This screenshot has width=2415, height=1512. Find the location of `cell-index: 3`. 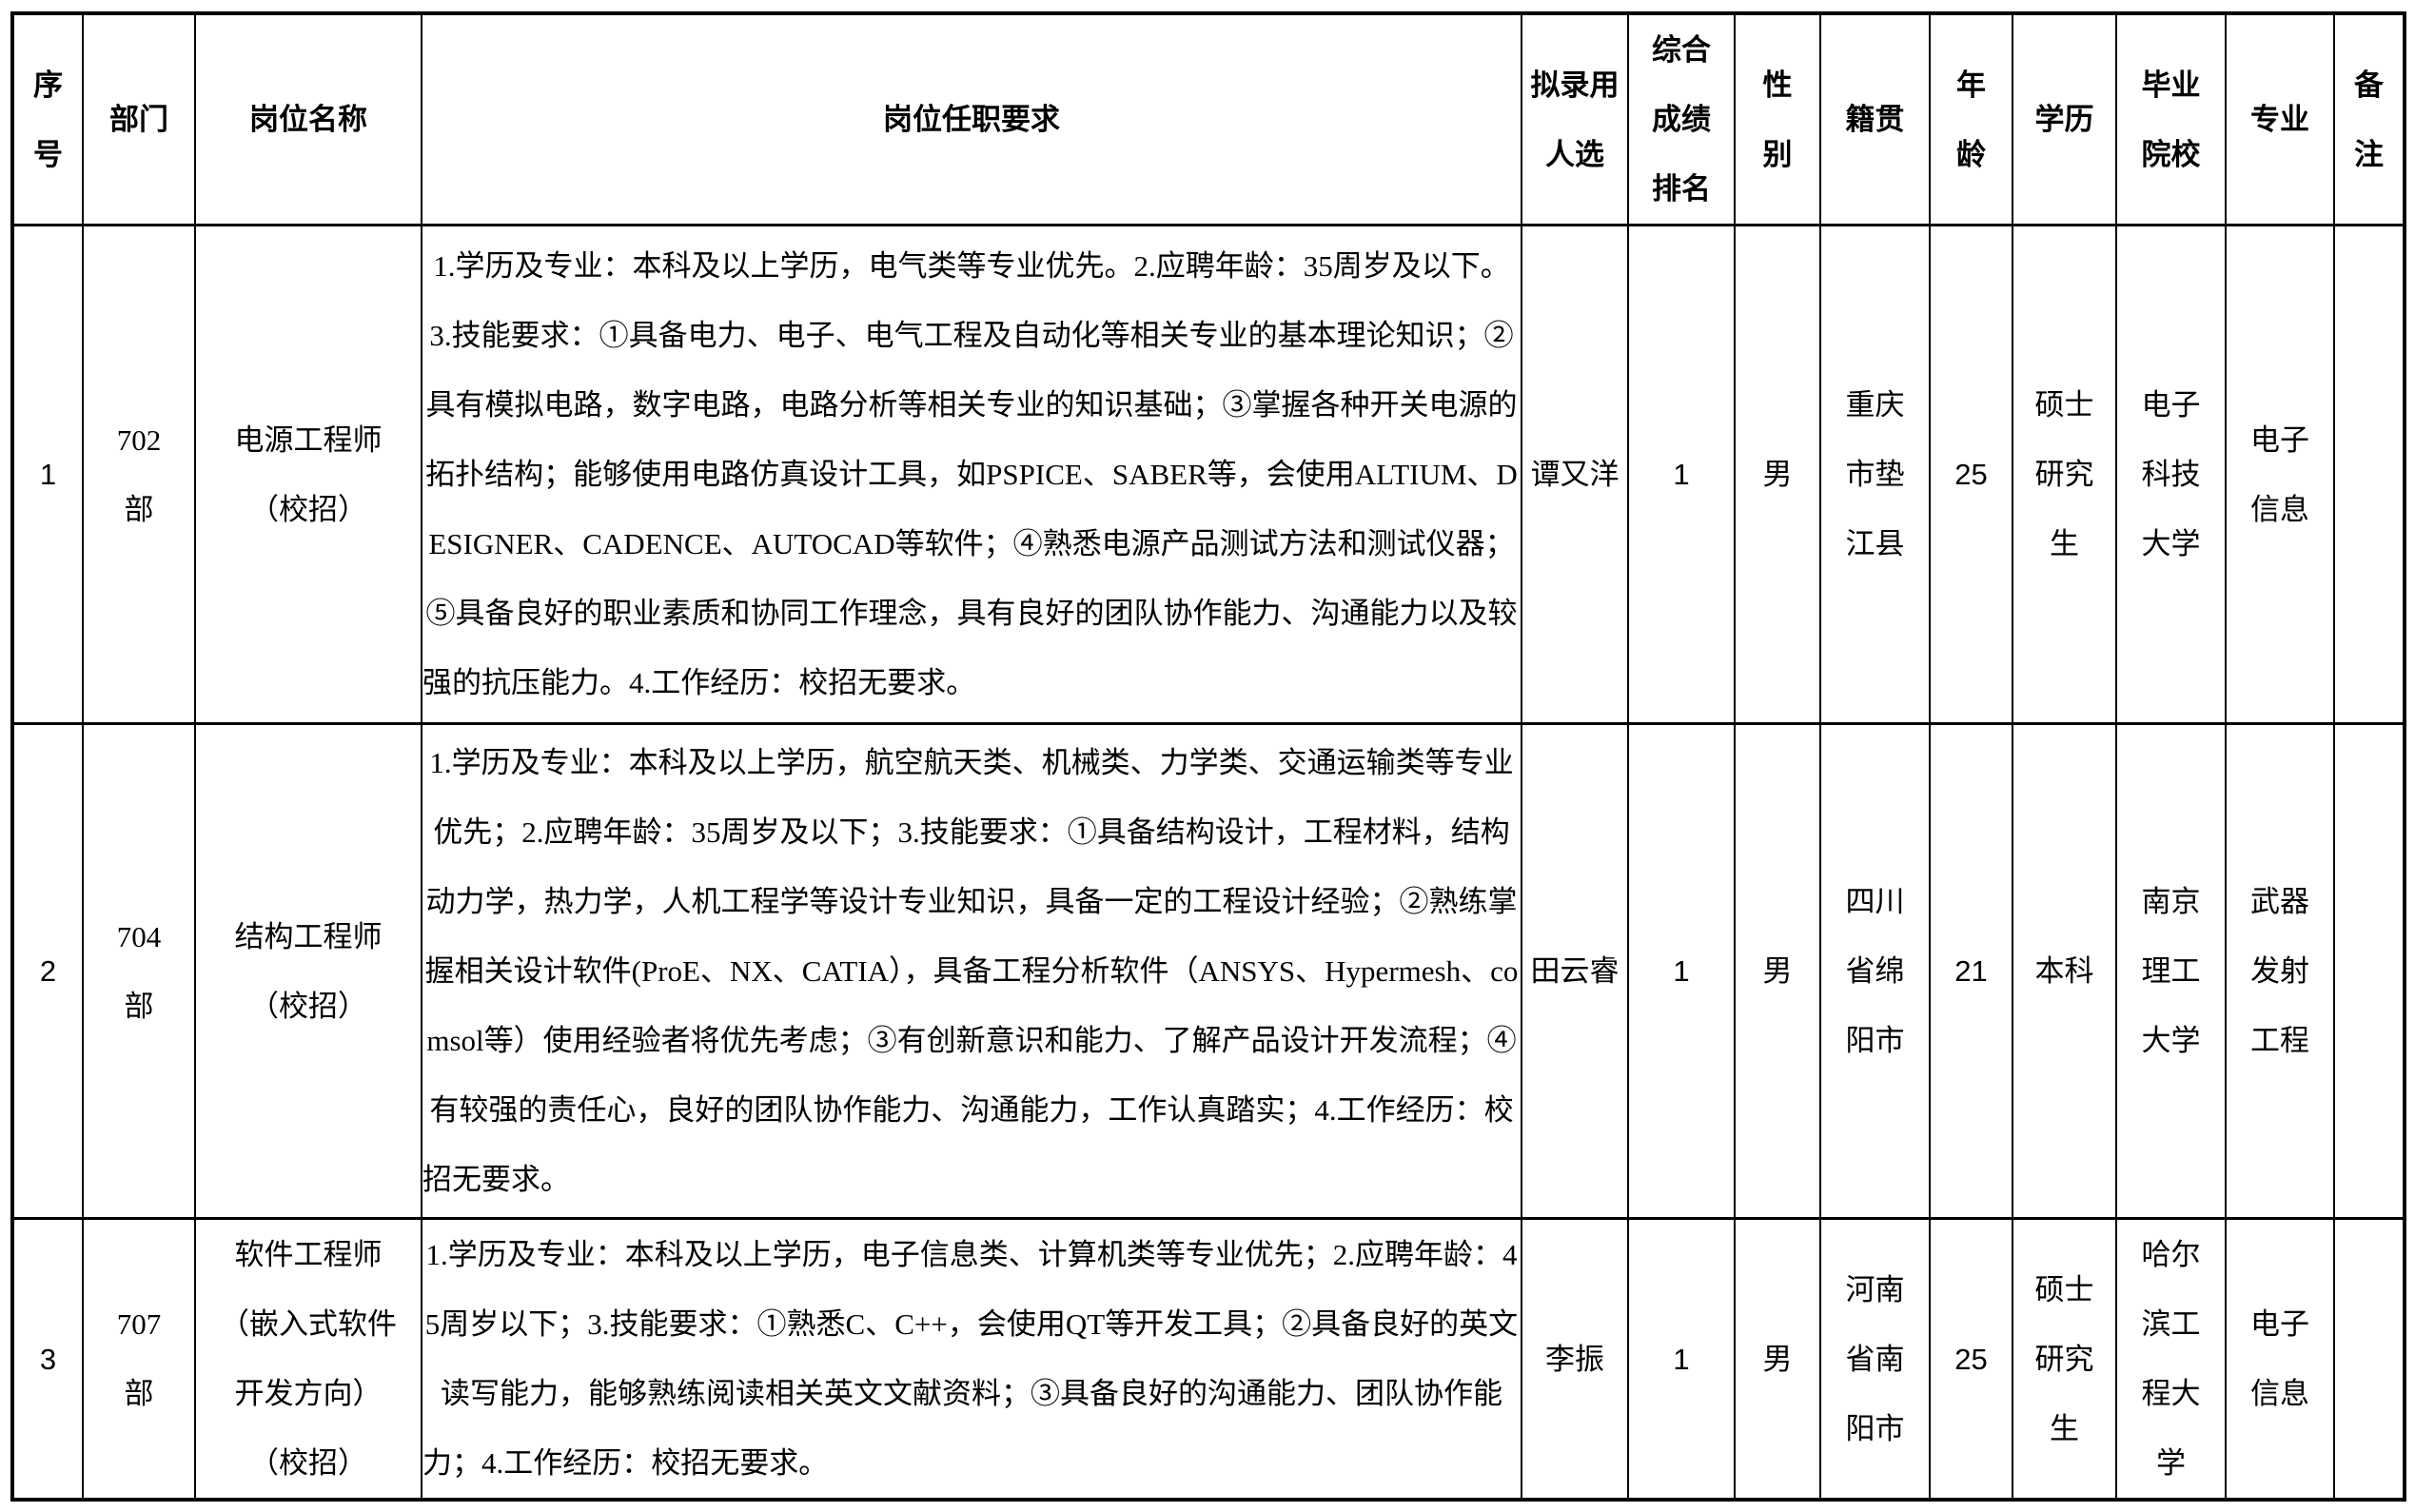

cell-index: 3 is located at coordinates (47, 1359).